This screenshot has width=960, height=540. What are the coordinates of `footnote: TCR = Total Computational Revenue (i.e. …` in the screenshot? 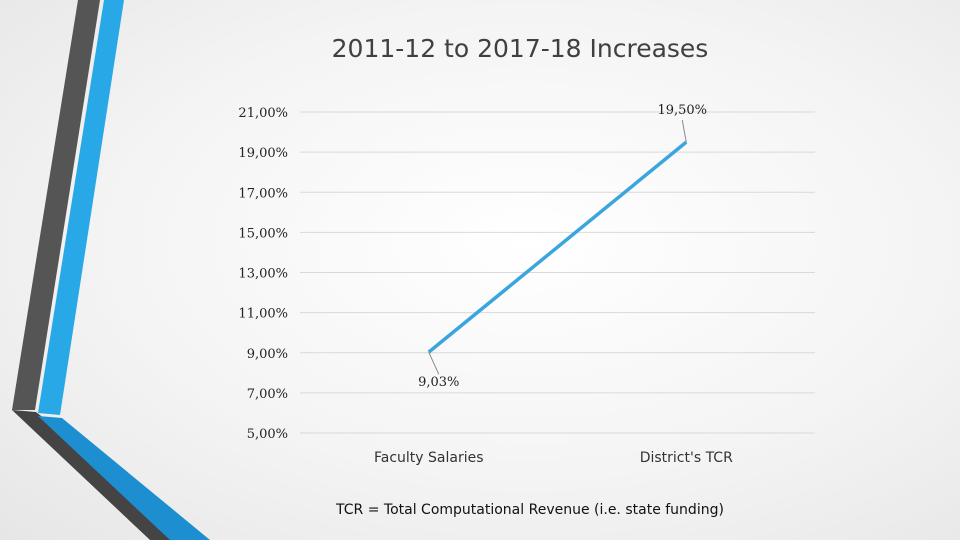 It's located at (530, 510).